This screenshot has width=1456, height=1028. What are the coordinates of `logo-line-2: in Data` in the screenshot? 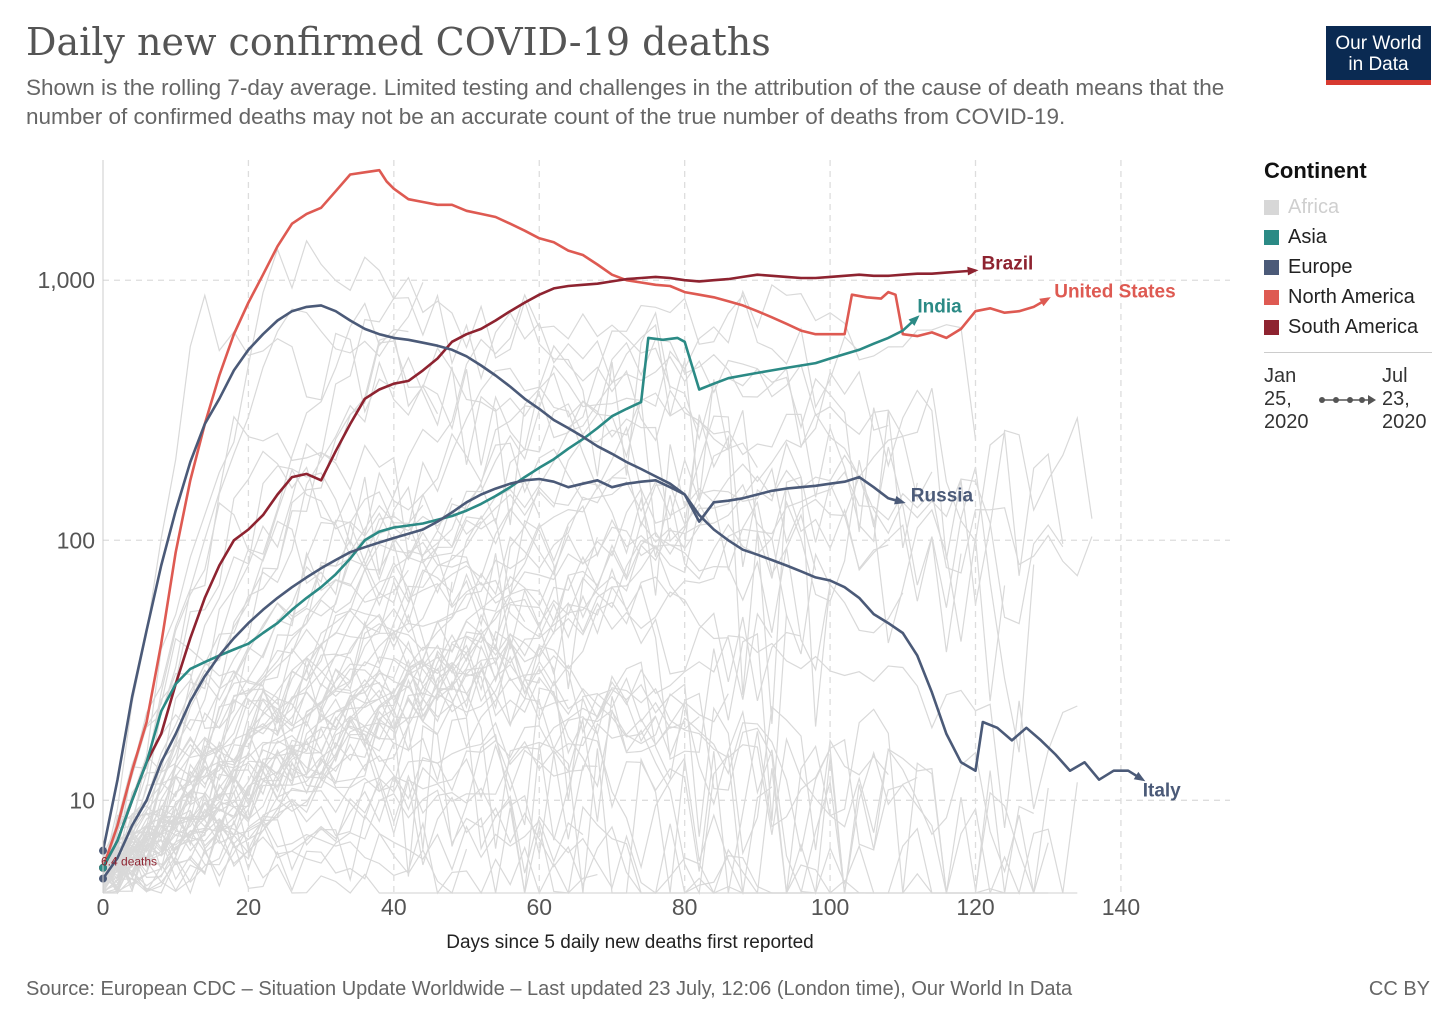 It's located at (1378, 64).